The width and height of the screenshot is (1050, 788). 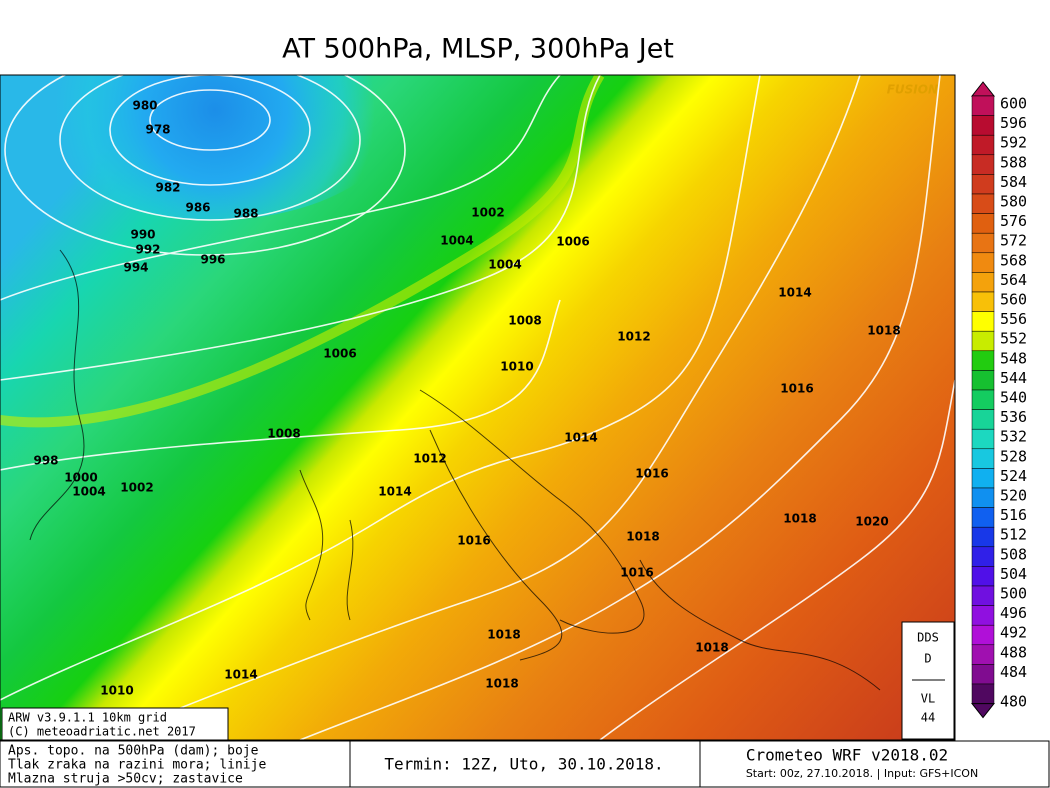 What do you see at coordinates (137, 765) in the screenshot?
I see `legend-text: Tlak zraka na razini mora; linije` at bounding box center [137, 765].